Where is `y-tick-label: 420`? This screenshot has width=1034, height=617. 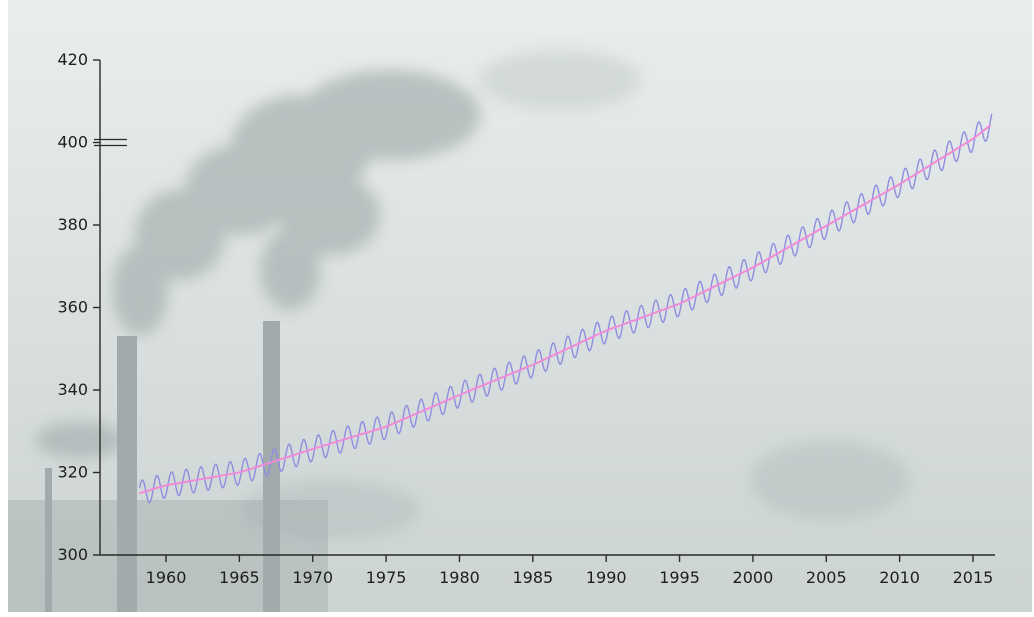
y-tick-label: 420 is located at coordinates (72, 59).